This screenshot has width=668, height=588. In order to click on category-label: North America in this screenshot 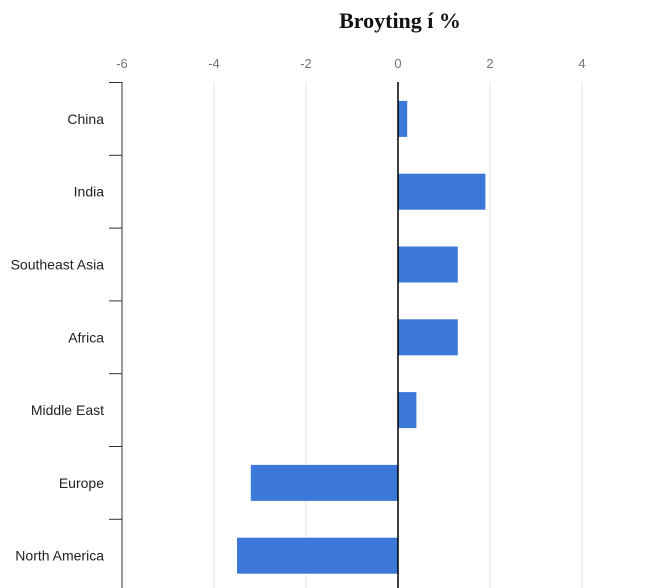, I will do `click(59, 556)`.